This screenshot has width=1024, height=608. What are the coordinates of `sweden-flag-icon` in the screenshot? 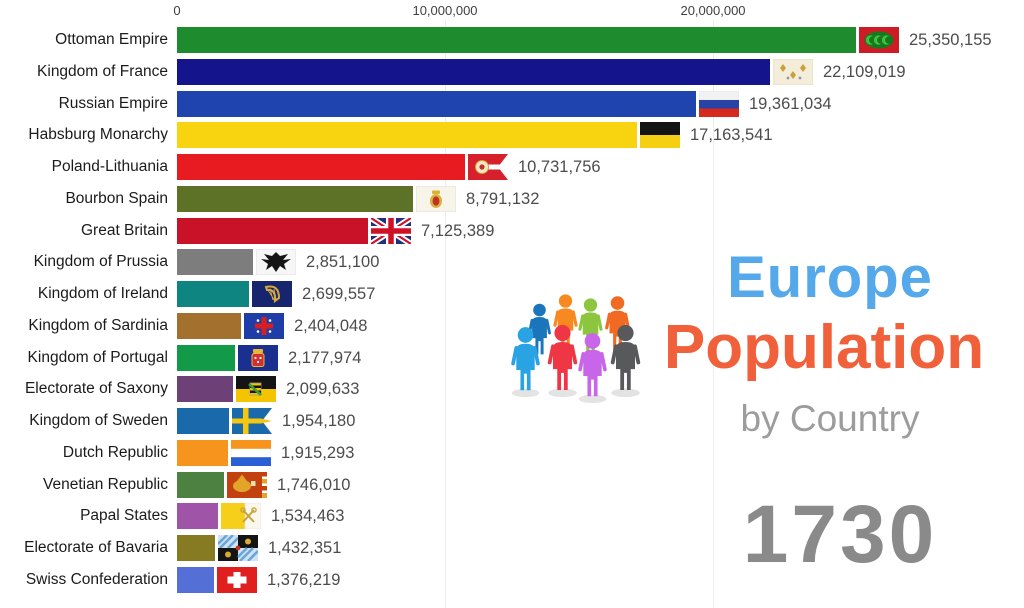 It's located at (252, 421).